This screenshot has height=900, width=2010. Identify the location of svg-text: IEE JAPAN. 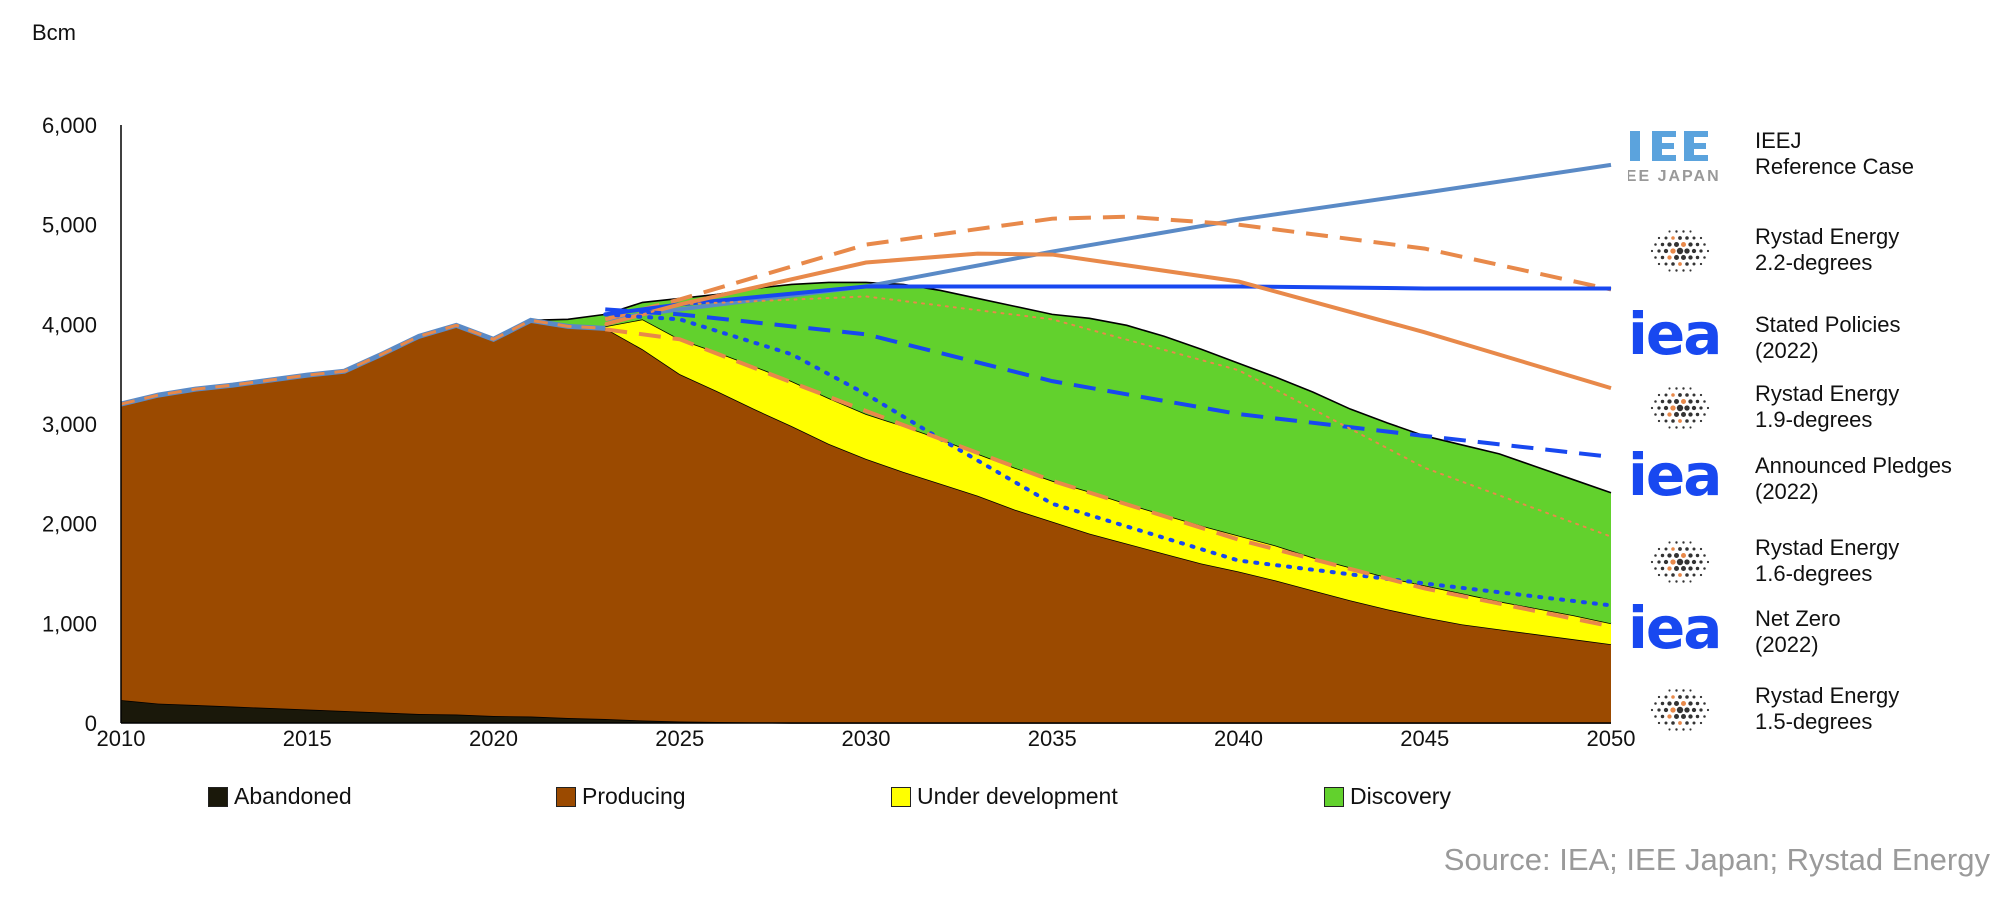
(1673, 176).